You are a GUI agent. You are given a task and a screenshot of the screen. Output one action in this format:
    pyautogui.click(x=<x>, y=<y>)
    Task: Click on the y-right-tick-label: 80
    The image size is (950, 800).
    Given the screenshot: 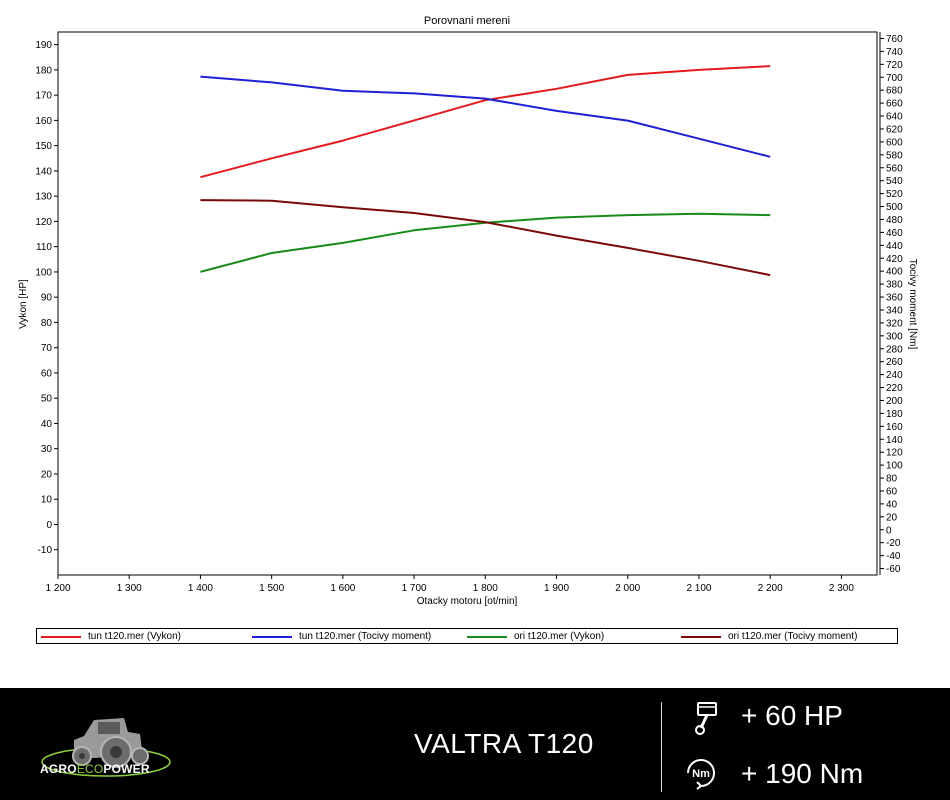 What is the action you would take?
    pyautogui.click(x=892, y=479)
    